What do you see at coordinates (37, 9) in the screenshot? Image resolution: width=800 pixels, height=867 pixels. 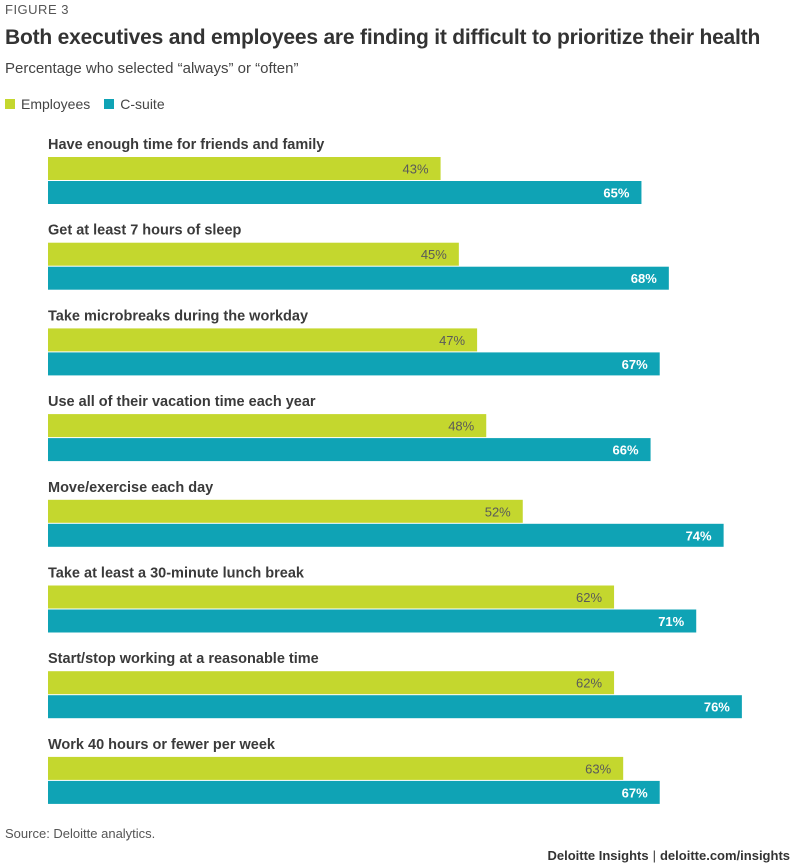 I see `figure-label: FIGURE 3` at bounding box center [37, 9].